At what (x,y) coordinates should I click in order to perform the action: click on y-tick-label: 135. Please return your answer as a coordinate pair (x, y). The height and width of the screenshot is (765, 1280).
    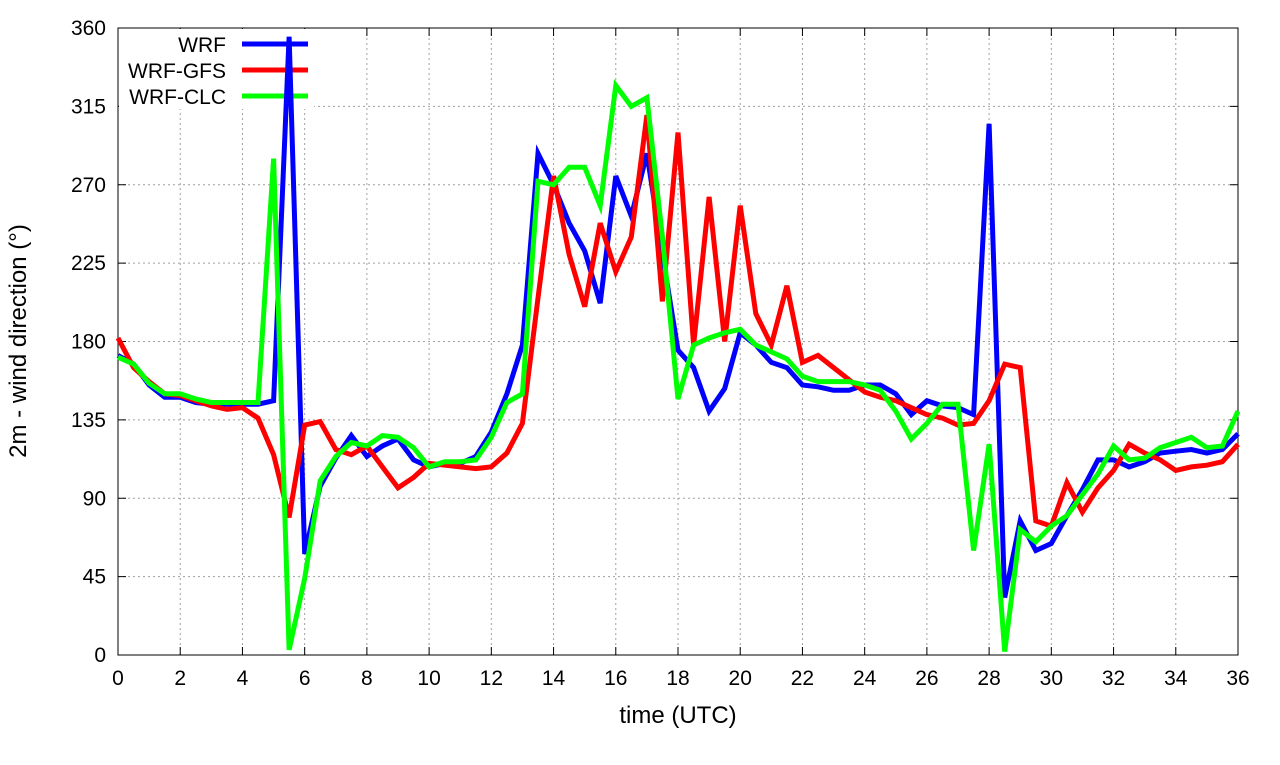
    Looking at the image, I should click on (88, 420).